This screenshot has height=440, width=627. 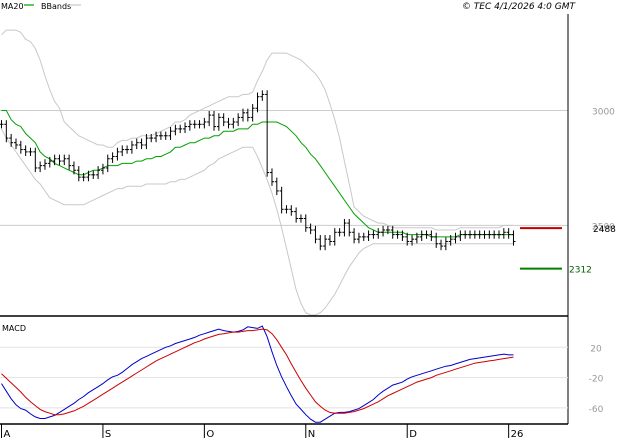 I want to click on price-y-tick-label: 3000, so click(x=603, y=113).